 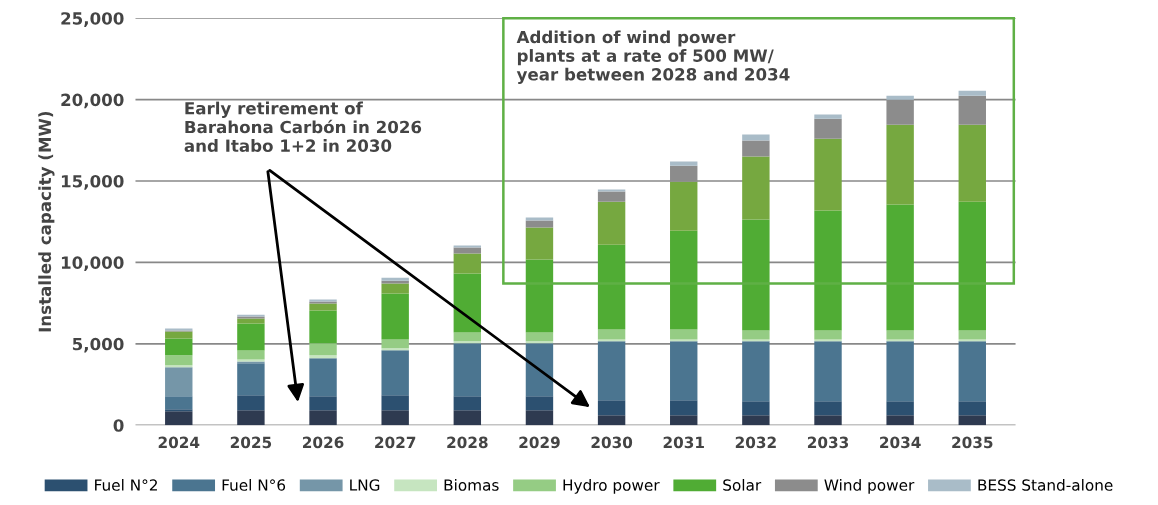 I want to click on x-tick-label: 2030, so click(x=612, y=442).